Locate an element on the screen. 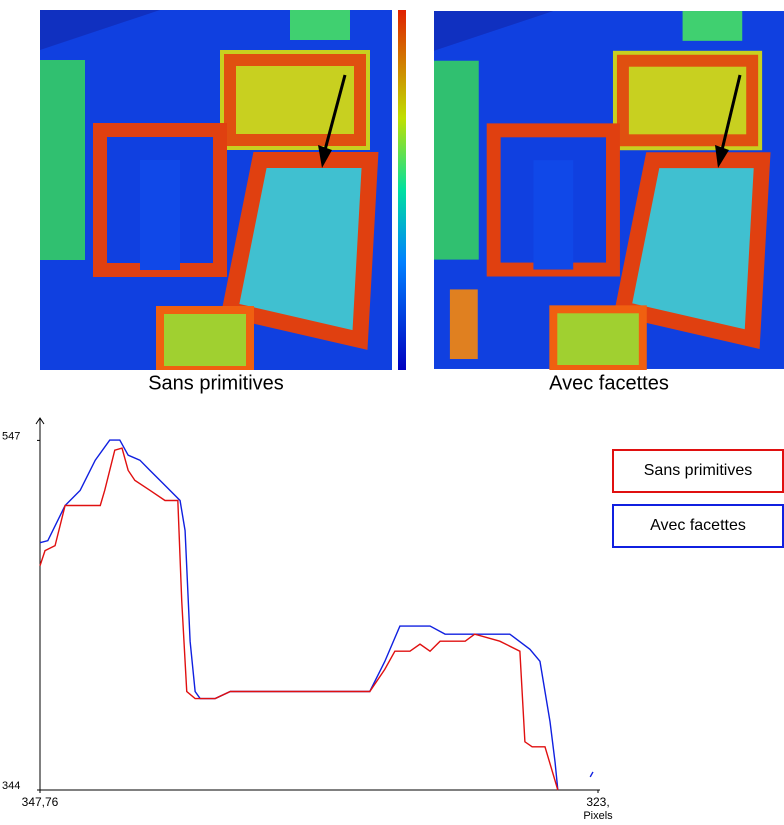  x-tick-label: 323, is located at coordinates (597, 802).